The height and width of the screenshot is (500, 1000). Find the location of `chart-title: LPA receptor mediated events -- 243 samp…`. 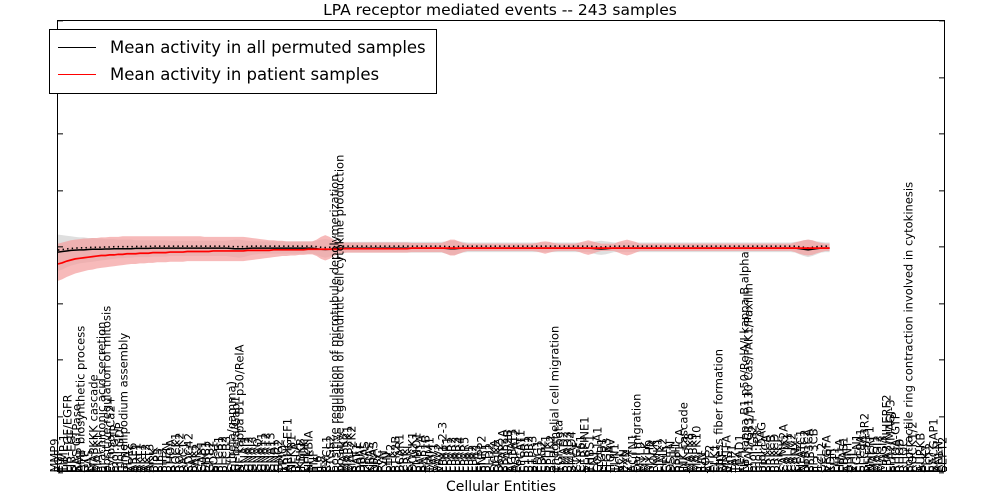

chart-title: LPA receptor mediated events -- 243 samp… is located at coordinates (500, 10).